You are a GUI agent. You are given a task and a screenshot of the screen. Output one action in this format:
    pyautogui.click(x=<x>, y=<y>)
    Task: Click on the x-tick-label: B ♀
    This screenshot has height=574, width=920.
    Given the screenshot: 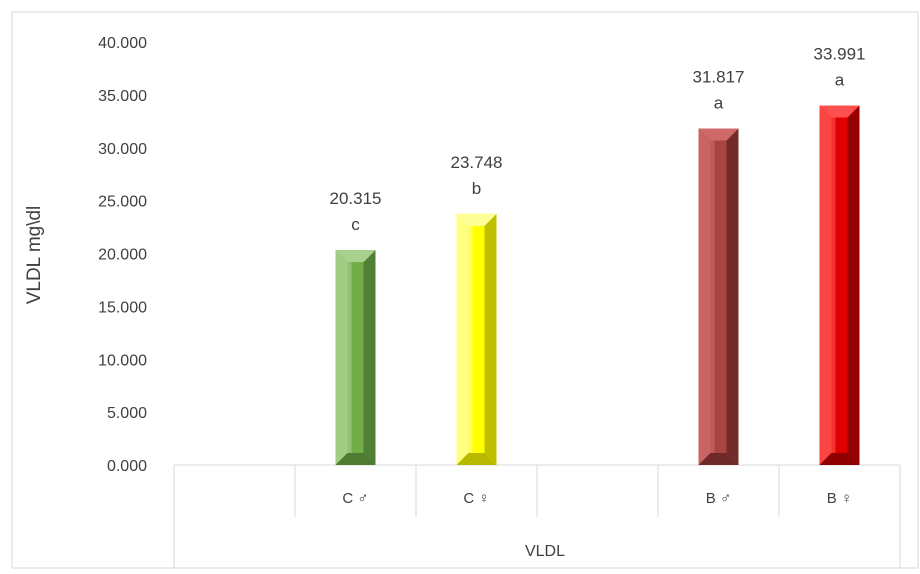 What is the action you would take?
    pyautogui.click(x=839, y=498)
    